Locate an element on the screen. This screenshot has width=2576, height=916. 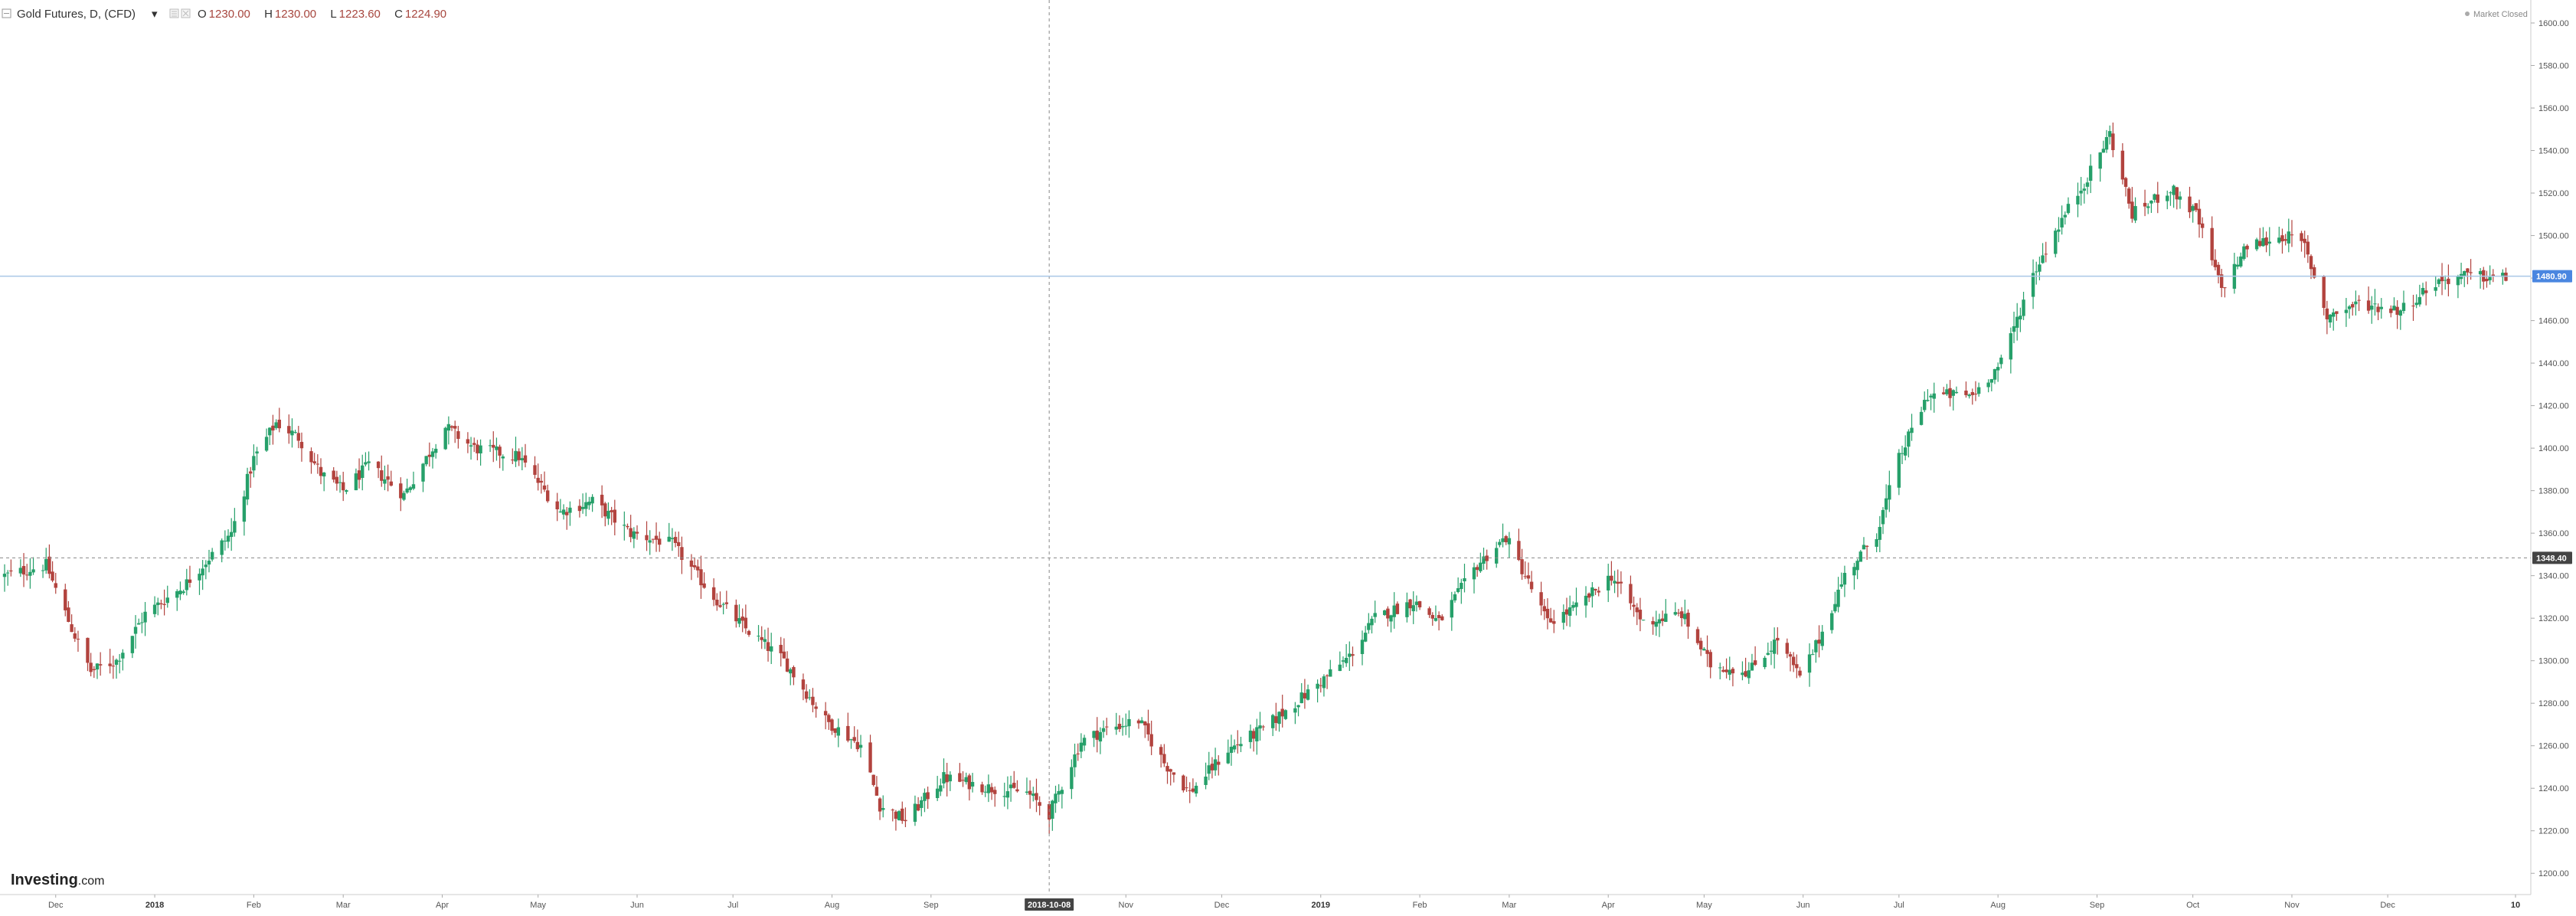
settings-icon is located at coordinates (174, 13).